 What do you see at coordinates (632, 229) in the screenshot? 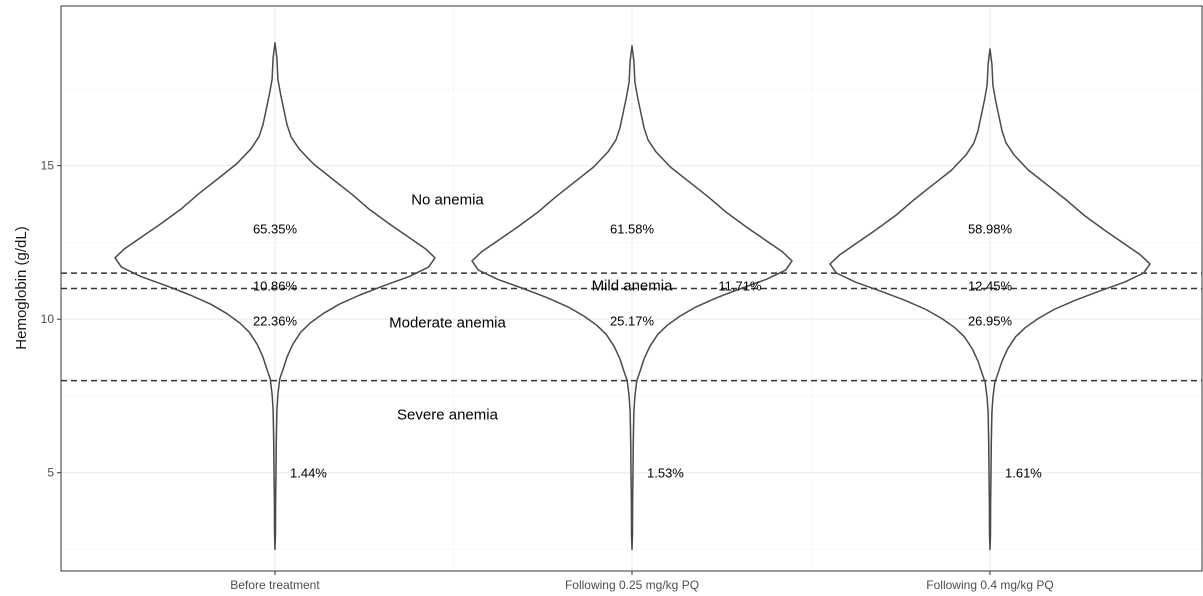
I see `percent-label: 61.58%` at bounding box center [632, 229].